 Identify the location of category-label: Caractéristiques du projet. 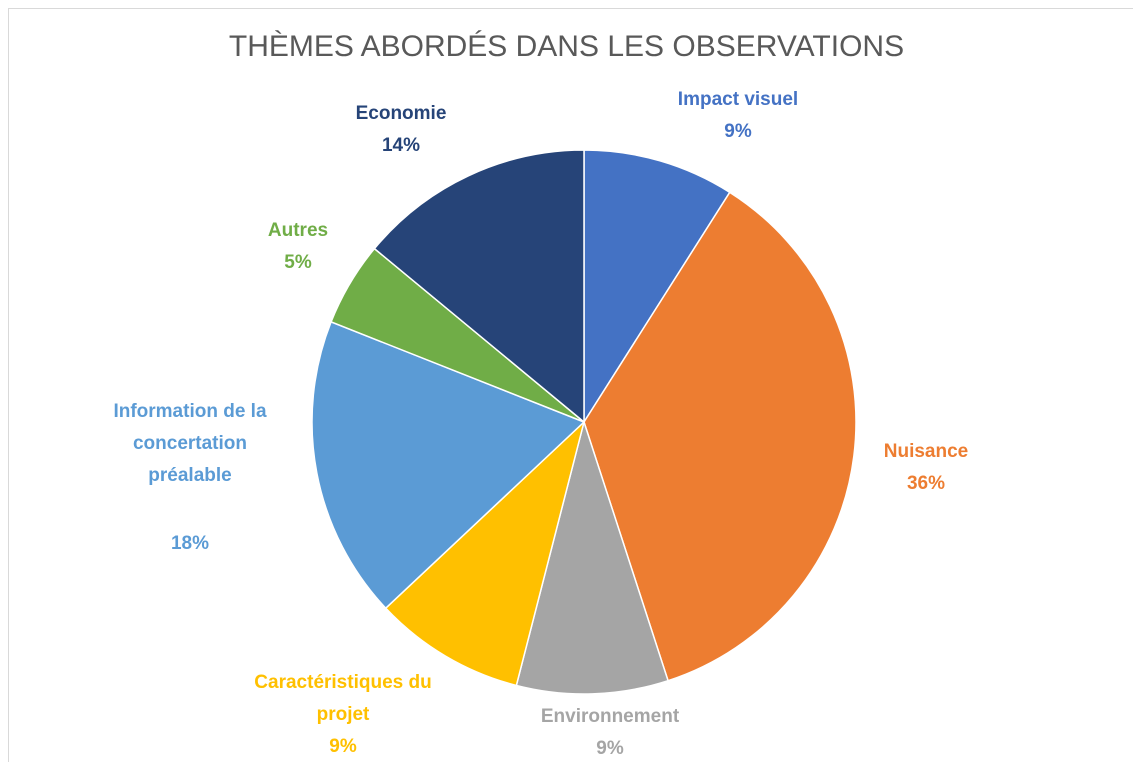
(343, 698).